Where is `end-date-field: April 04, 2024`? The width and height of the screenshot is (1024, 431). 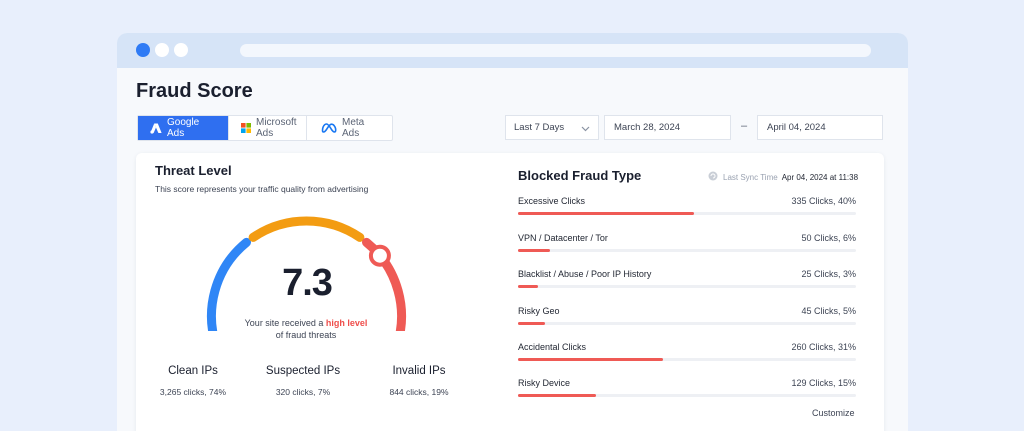
end-date-field: April 04, 2024 is located at coordinates (820, 127).